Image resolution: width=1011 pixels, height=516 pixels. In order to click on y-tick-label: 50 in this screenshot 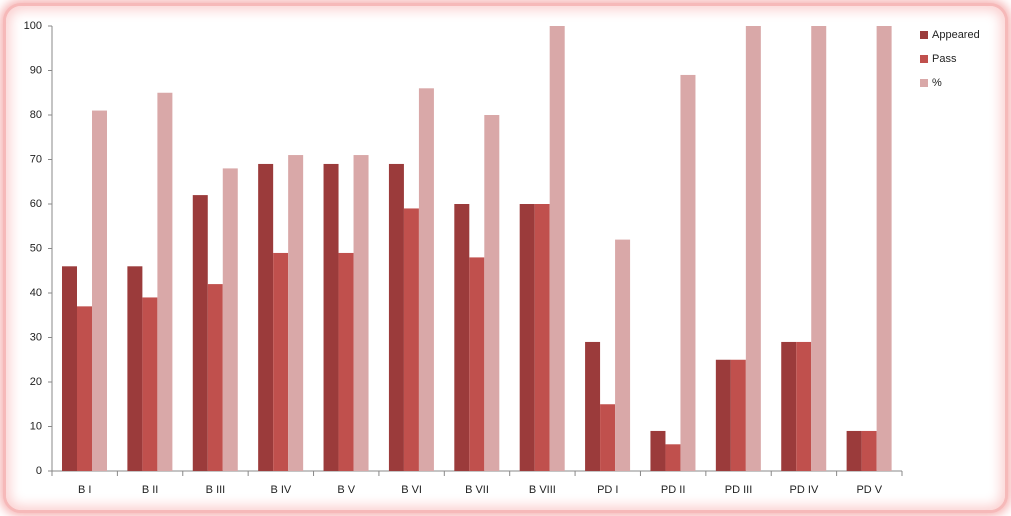, I will do `click(36, 248)`.